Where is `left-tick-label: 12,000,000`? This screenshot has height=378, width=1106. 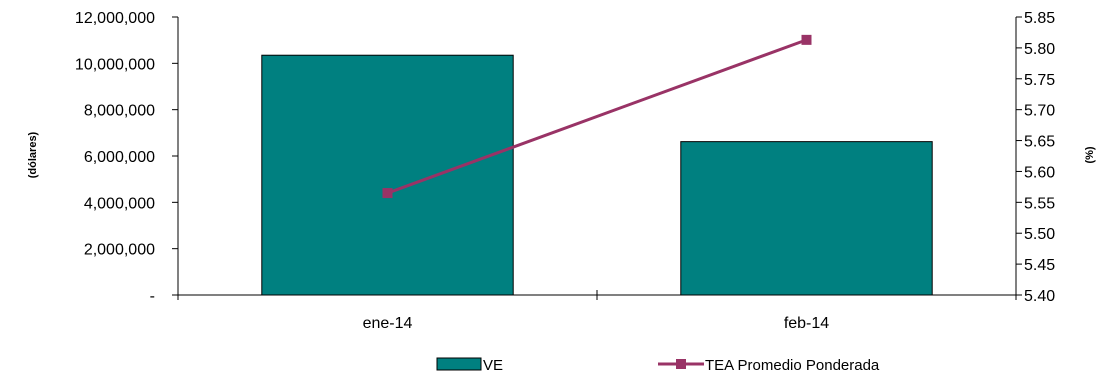
left-tick-label: 12,000,000 is located at coordinates (115, 18).